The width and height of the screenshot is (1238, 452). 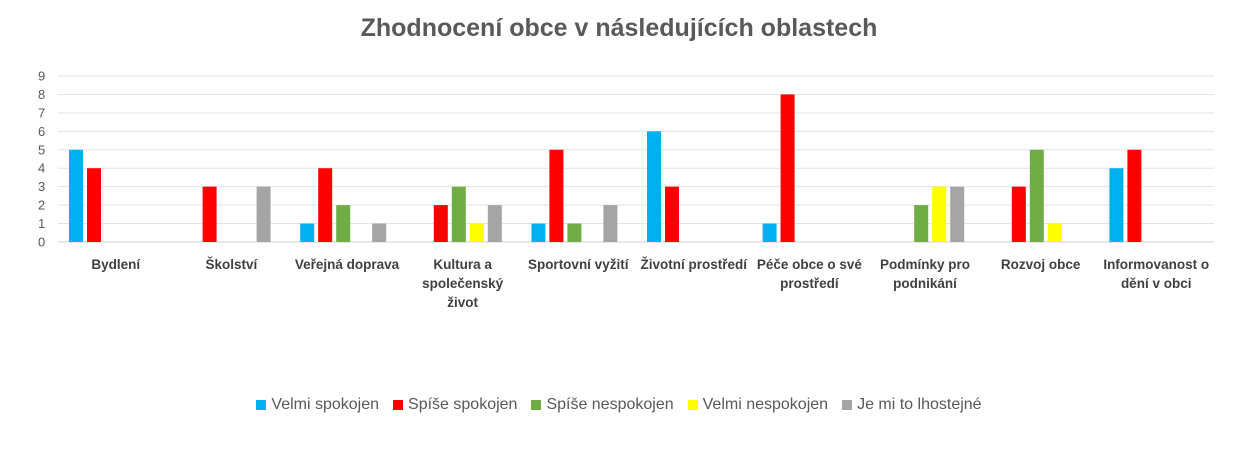 I want to click on x-category-label: Rozvoj obce, so click(x=1041, y=264).